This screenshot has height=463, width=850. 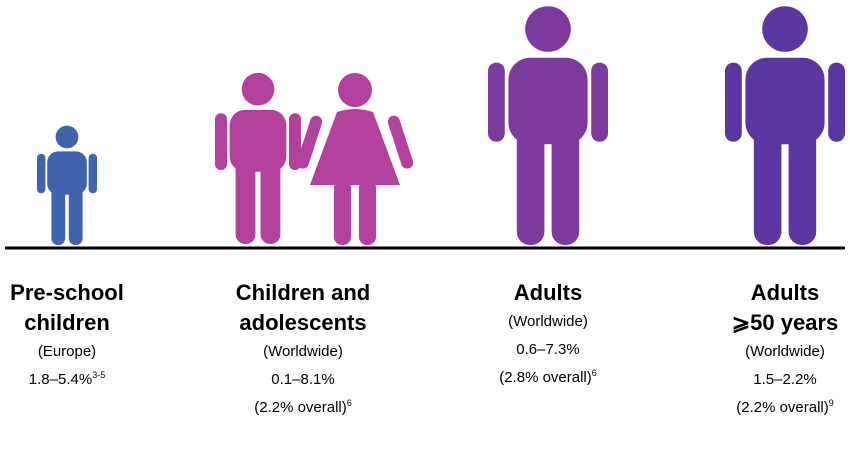 What do you see at coordinates (99, 375) in the screenshot?
I see `reference: 3-5` at bounding box center [99, 375].